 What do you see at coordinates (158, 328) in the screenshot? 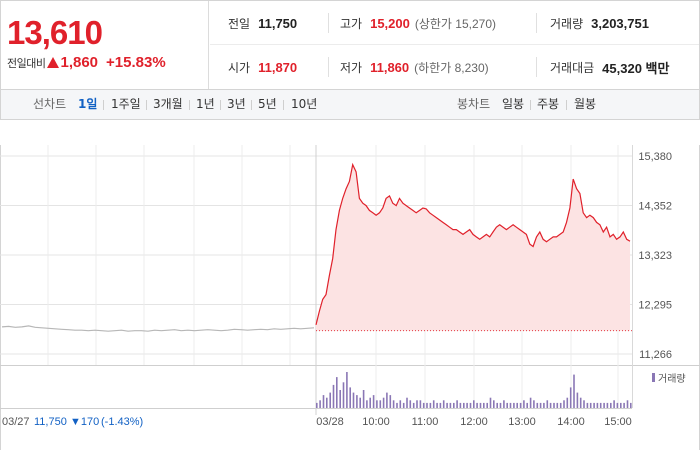
I see `prev-day-line` at bounding box center [158, 328].